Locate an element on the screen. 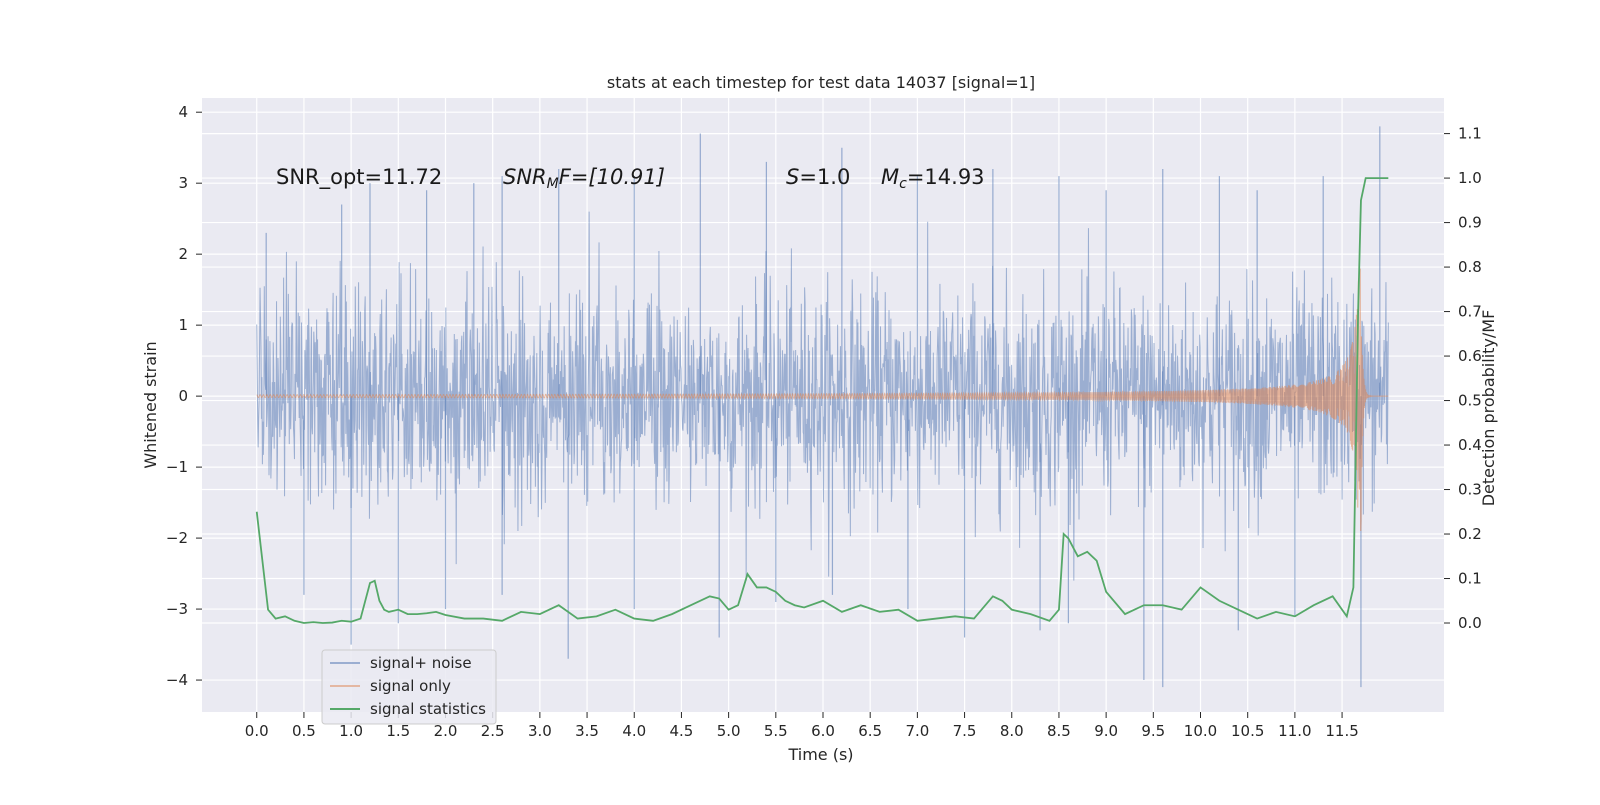 Image resolution: width=1600 pixels, height=805 pixels. x-tick-label: 4.5 is located at coordinates (682, 731).